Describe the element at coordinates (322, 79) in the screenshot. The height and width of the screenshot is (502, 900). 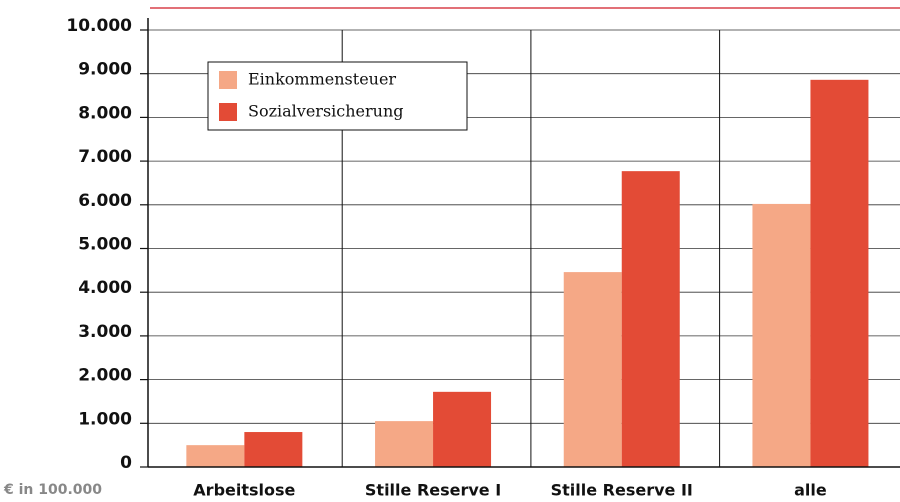
I see `legend-label: Einkommensteuer` at that location.